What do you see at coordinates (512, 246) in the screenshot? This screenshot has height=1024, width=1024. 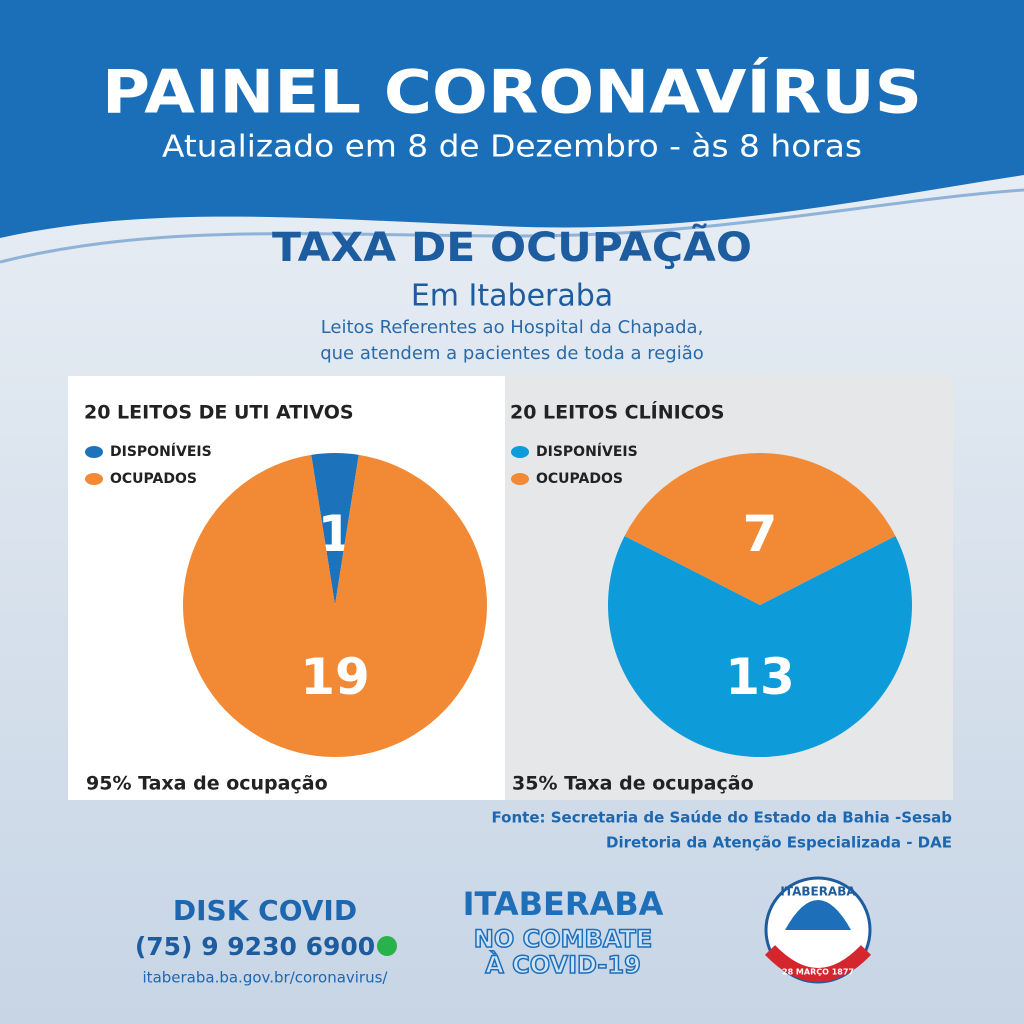 I see `section-title: TAXA DE OCUPAÇÃO` at bounding box center [512, 246].